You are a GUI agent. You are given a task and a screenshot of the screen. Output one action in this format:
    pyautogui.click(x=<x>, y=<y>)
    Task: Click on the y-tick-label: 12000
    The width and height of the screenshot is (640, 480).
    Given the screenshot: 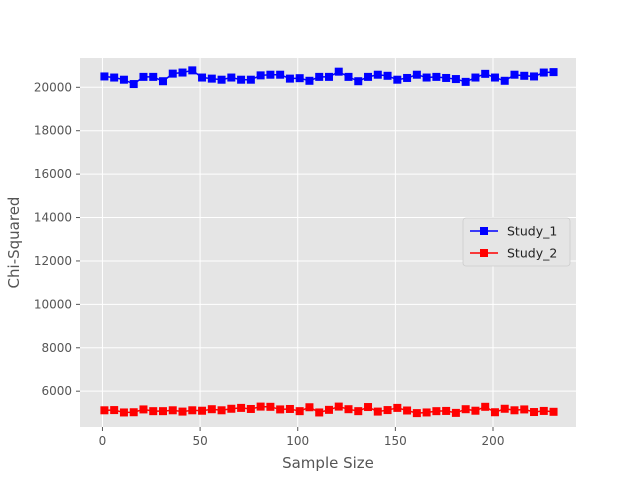 What is the action you would take?
    pyautogui.click(x=53, y=261)
    